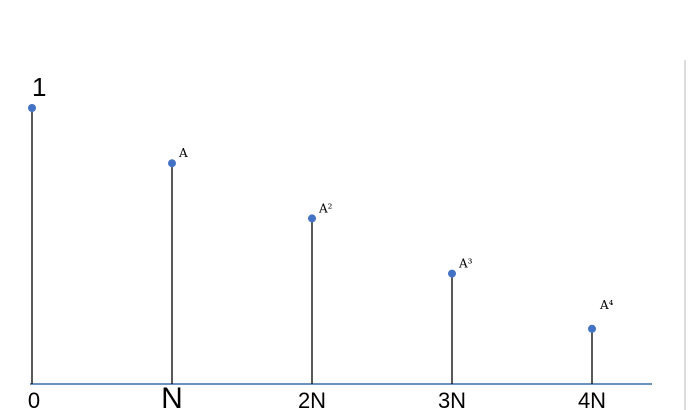 The height and width of the screenshot is (410, 691). What do you see at coordinates (34, 399) in the screenshot?
I see `x-tick-label: 0` at bounding box center [34, 399].